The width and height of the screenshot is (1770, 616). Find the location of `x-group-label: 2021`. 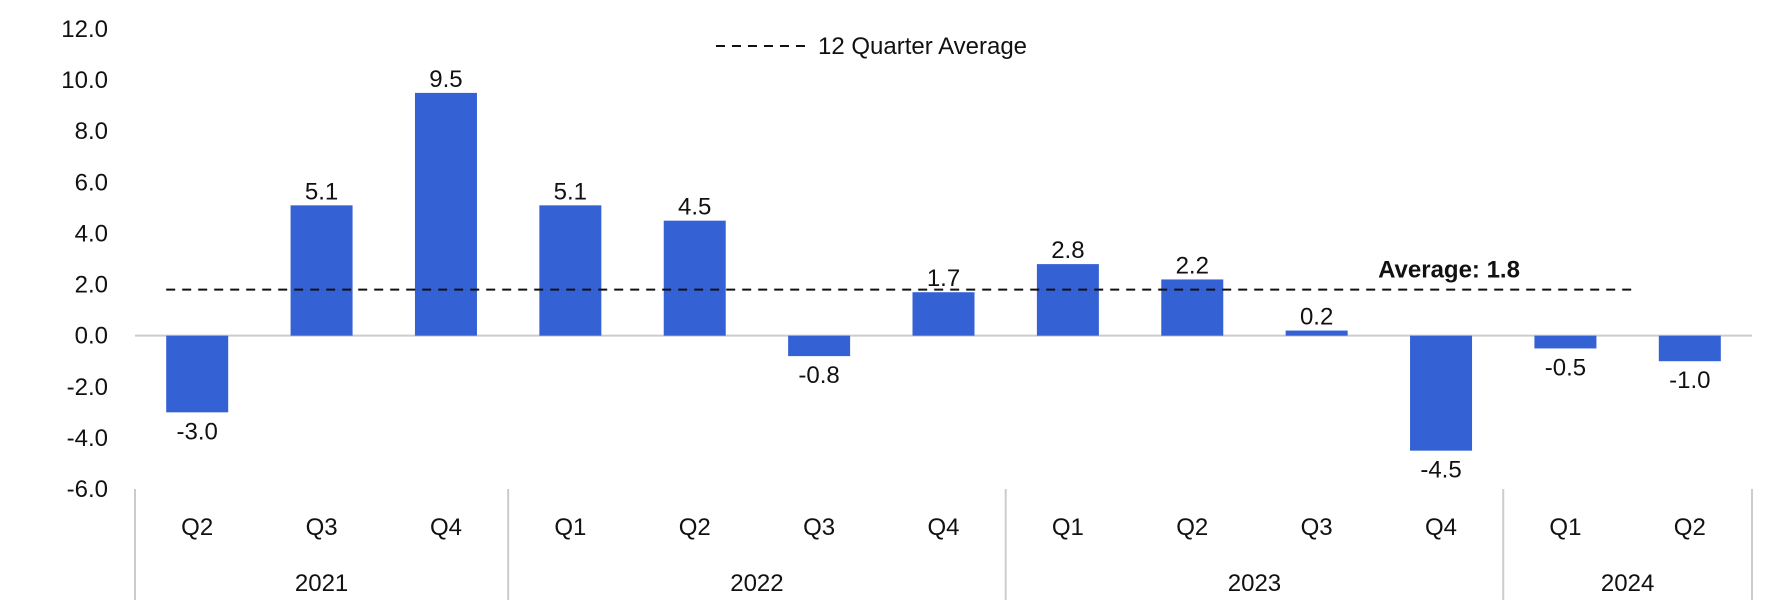

x-group-label: 2021 is located at coordinates (321, 583).